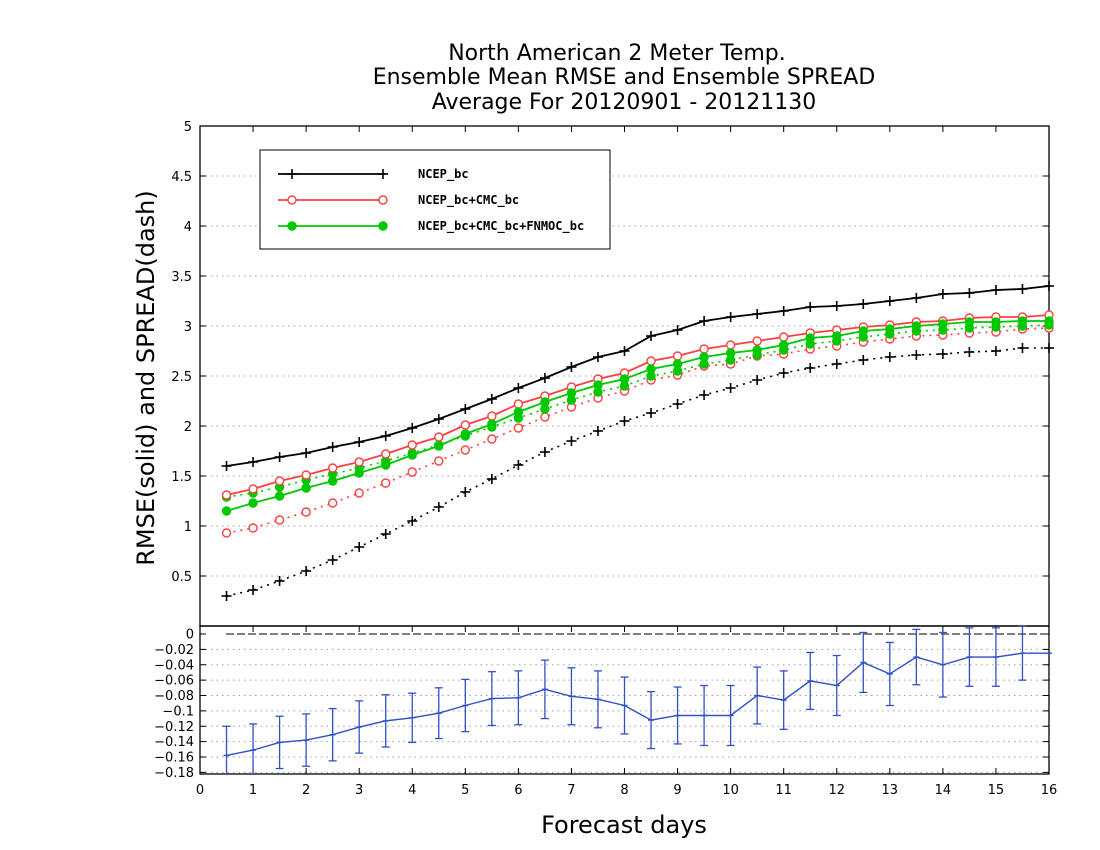  I want to click on legend-item: NCEP_bc+CMC_bc+FNMOC_bc, so click(431, 226).